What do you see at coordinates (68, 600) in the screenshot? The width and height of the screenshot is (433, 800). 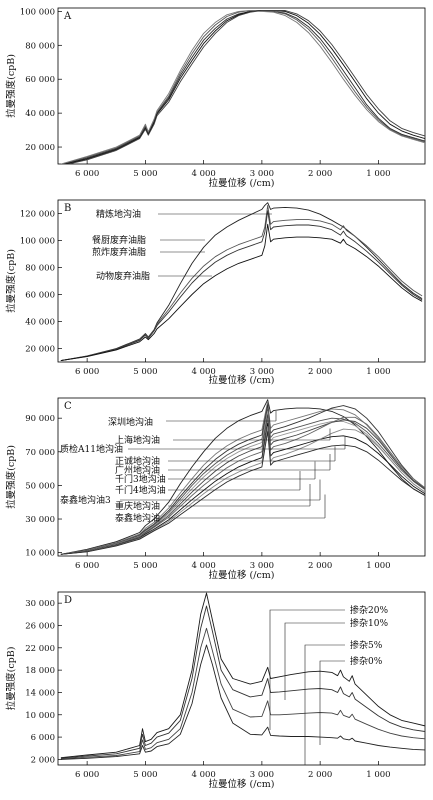 I see `panel-label: D` at bounding box center [68, 600].